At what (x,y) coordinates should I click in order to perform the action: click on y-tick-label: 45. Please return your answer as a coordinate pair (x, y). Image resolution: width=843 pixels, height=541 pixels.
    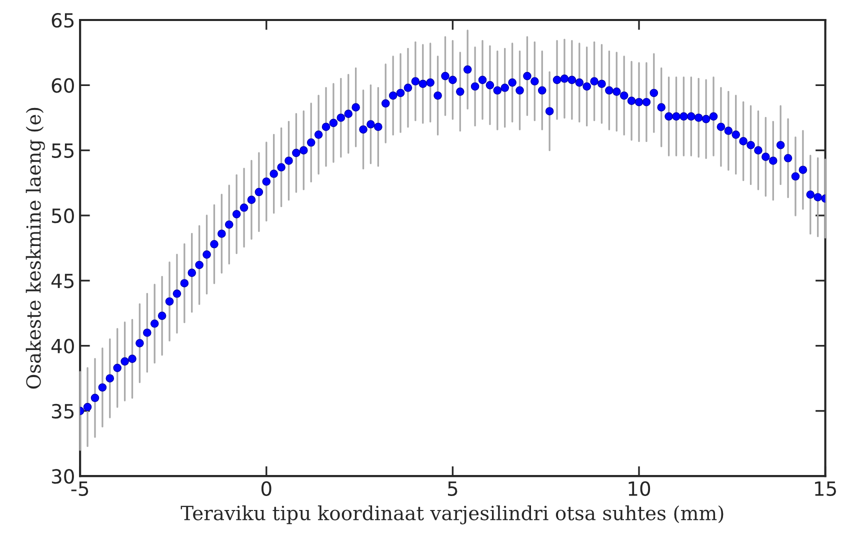
    Looking at the image, I should click on (62, 281).